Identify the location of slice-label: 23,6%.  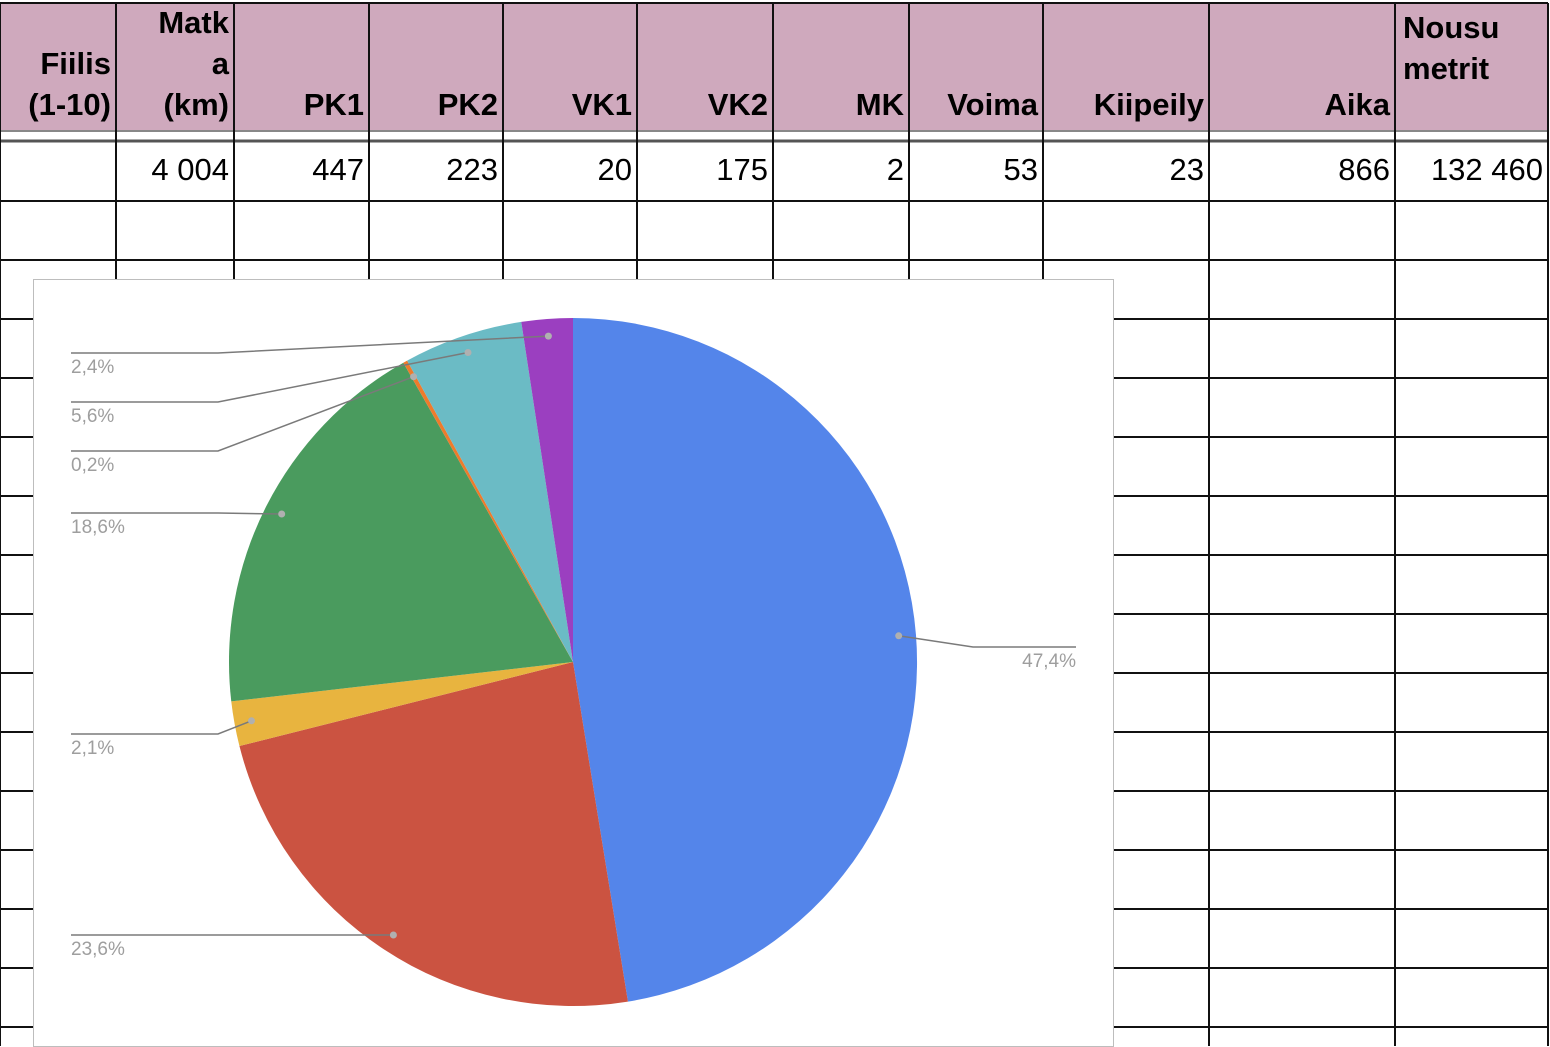
(98, 949).